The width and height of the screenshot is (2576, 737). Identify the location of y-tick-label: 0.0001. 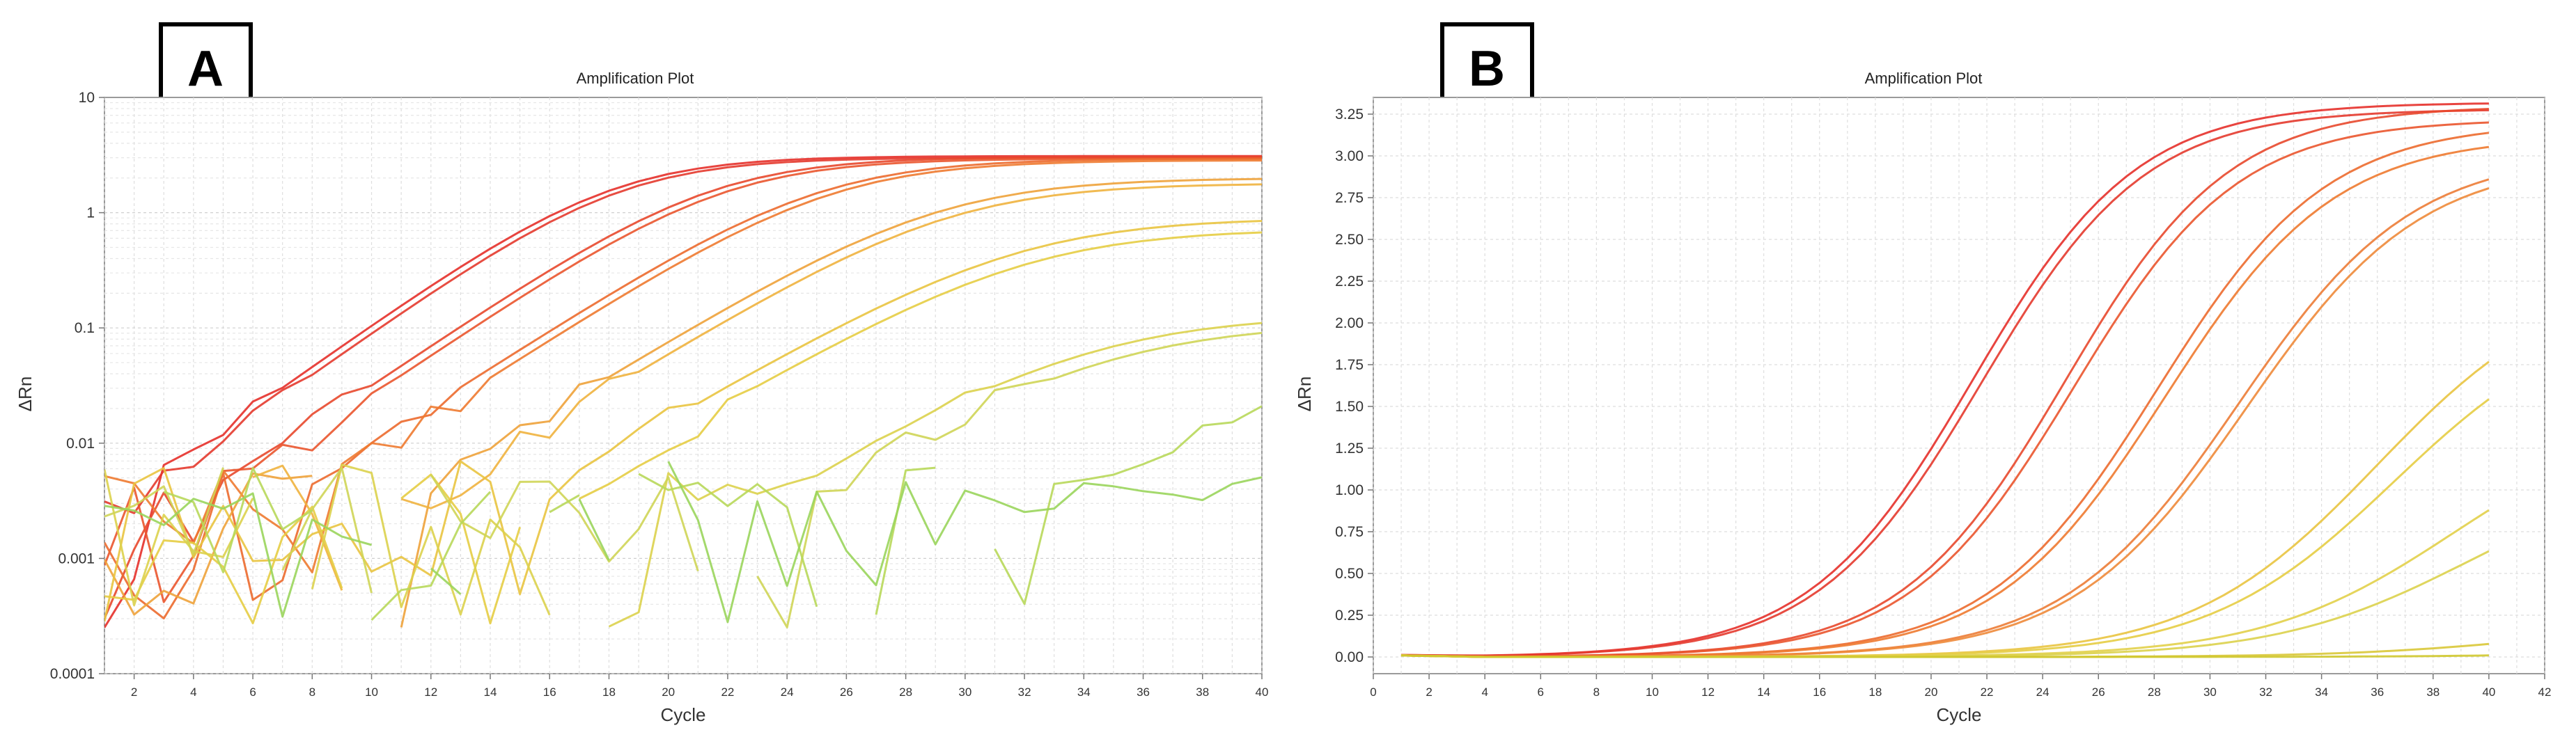
(72, 674).